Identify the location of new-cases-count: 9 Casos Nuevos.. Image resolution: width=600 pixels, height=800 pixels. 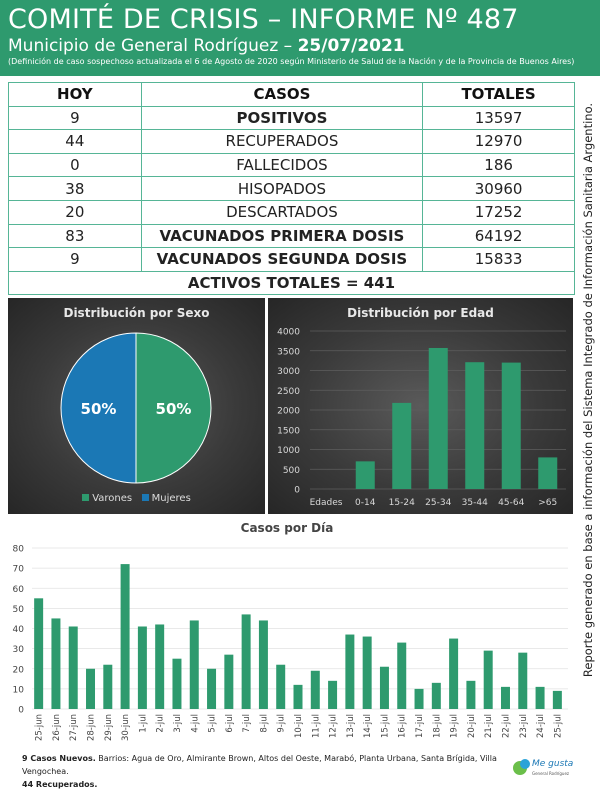
(59, 758).